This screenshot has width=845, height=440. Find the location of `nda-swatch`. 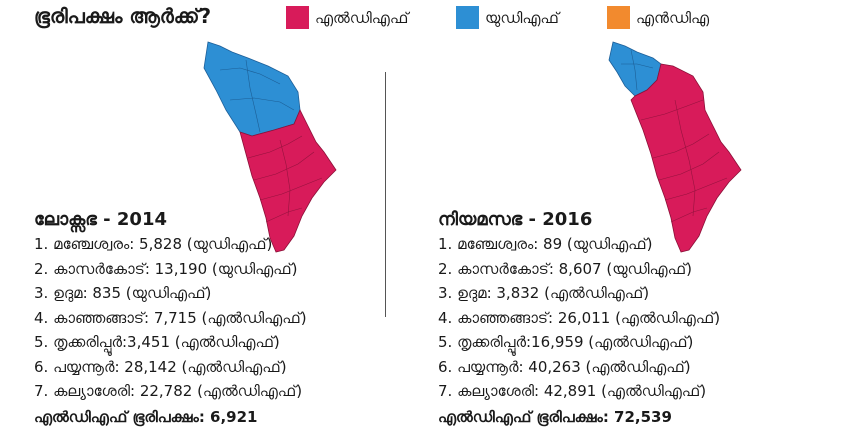

nda-swatch is located at coordinates (618, 17).